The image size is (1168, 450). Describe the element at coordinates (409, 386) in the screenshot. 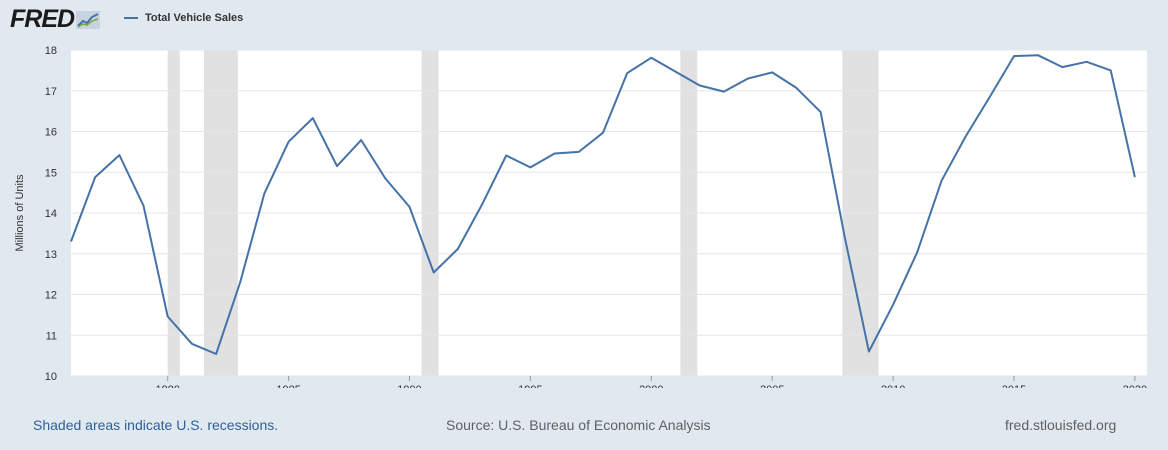

I see `x-tick-label: 1990` at that location.